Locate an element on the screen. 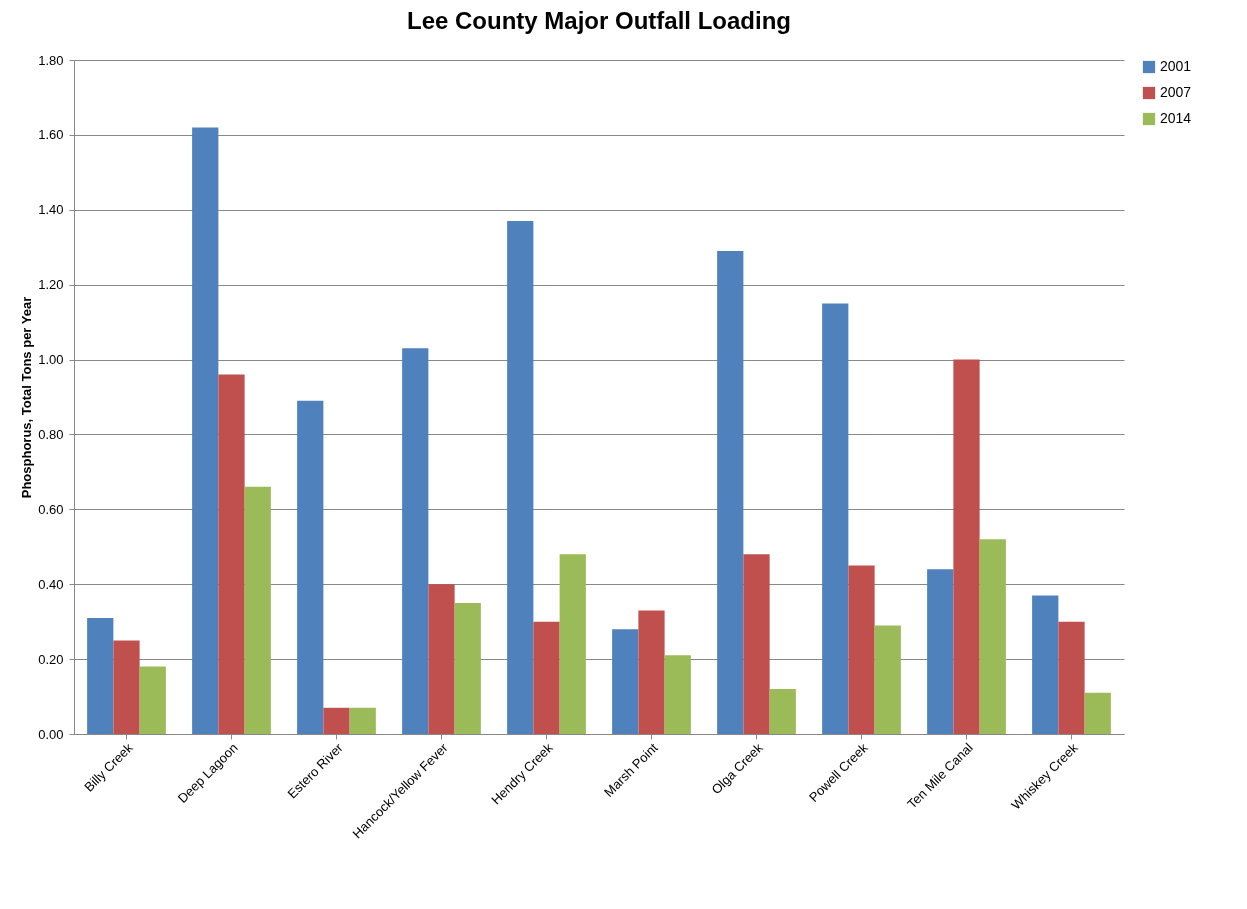 This screenshot has width=1247, height=909. legend-label: 2001 is located at coordinates (1176, 66).